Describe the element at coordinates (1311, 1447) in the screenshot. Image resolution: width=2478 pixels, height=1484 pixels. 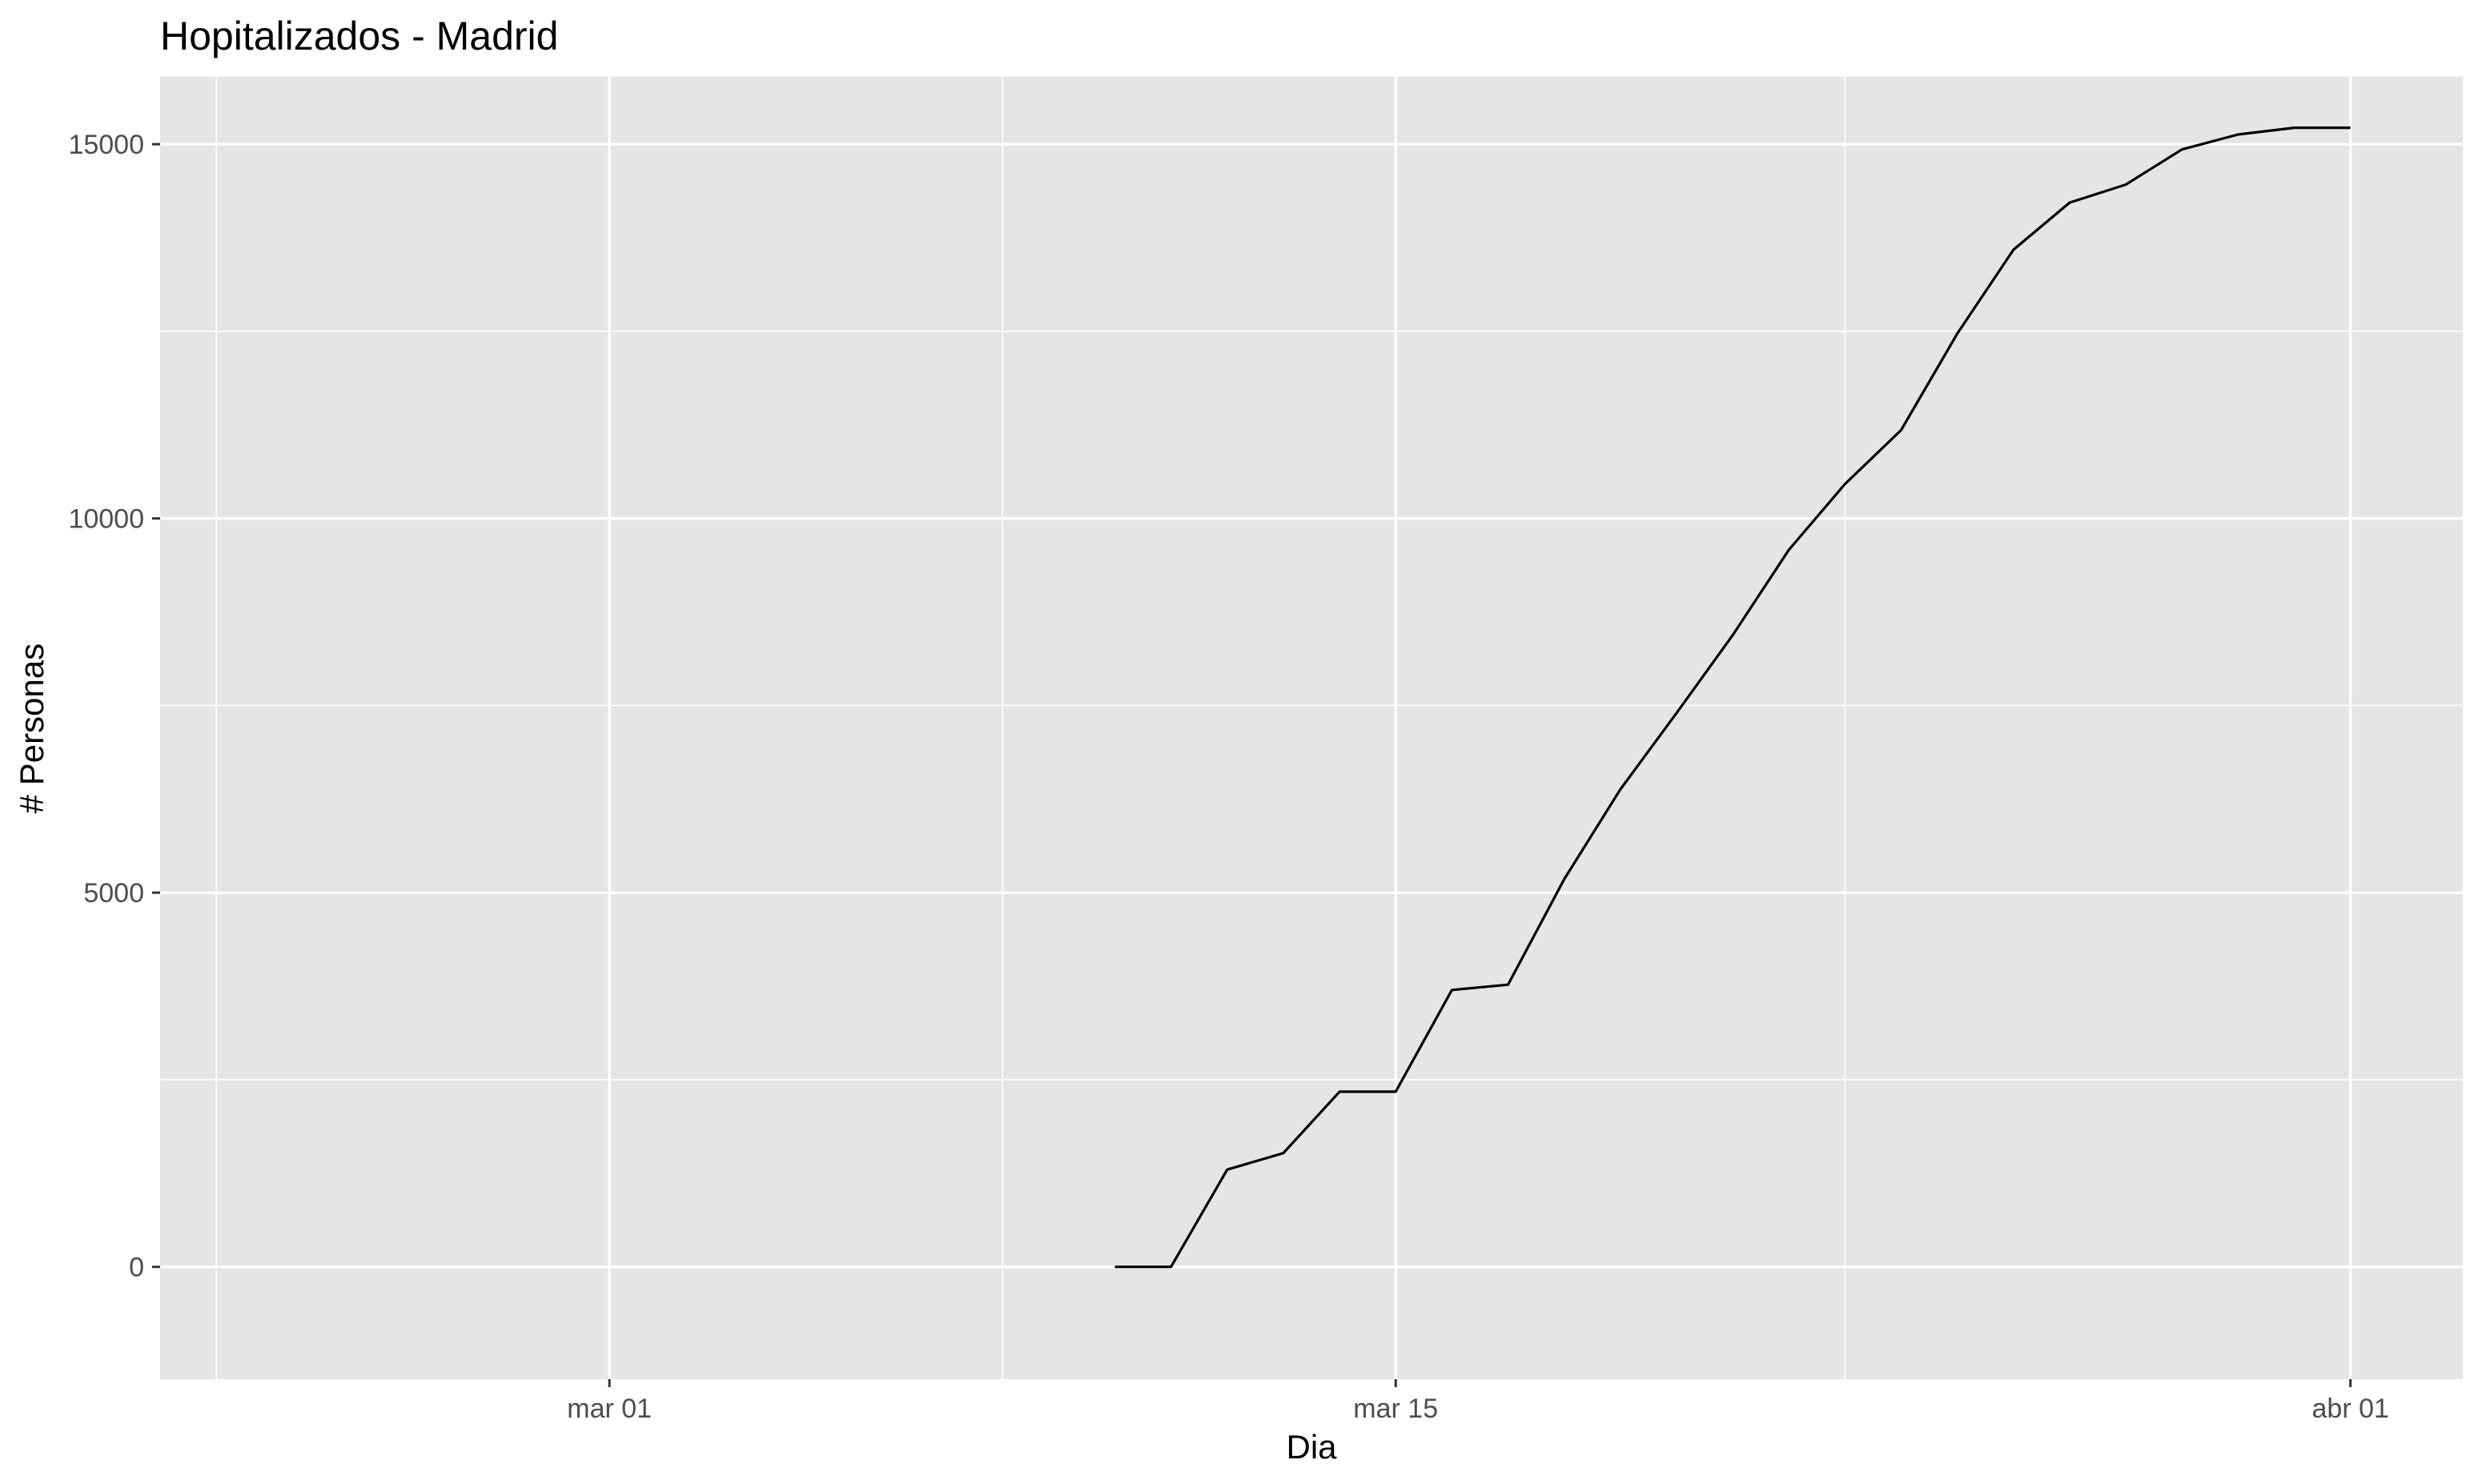
I see `x-axis-title: Dia` at that location.